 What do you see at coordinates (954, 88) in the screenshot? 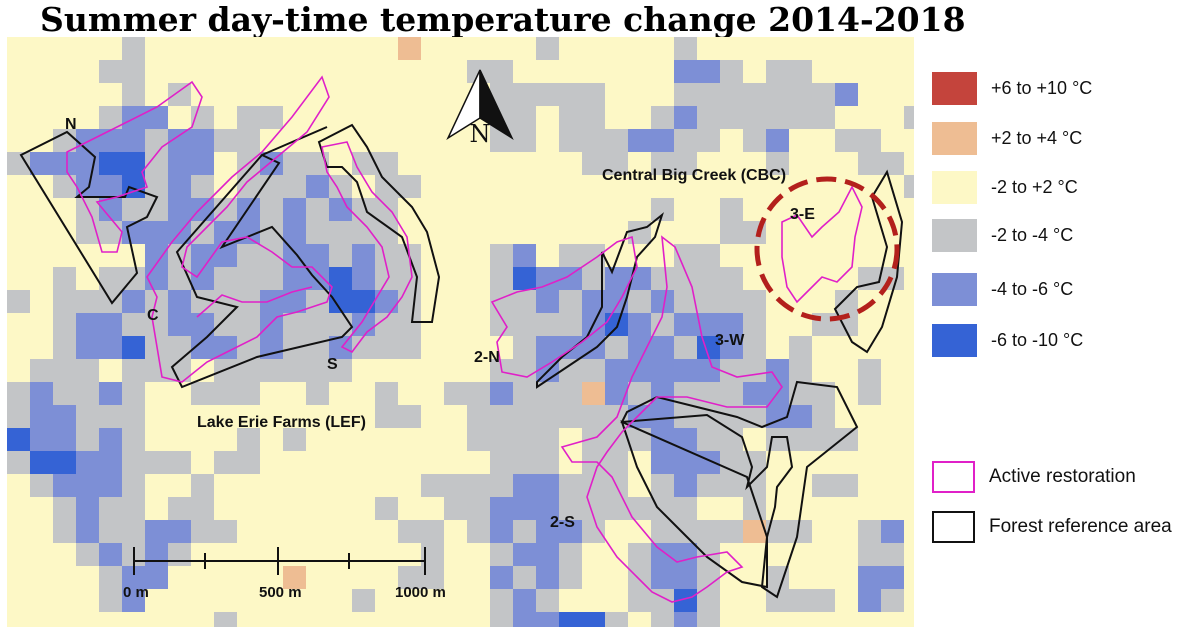
I see `legend-swatch` at bounding box center [954, 88].